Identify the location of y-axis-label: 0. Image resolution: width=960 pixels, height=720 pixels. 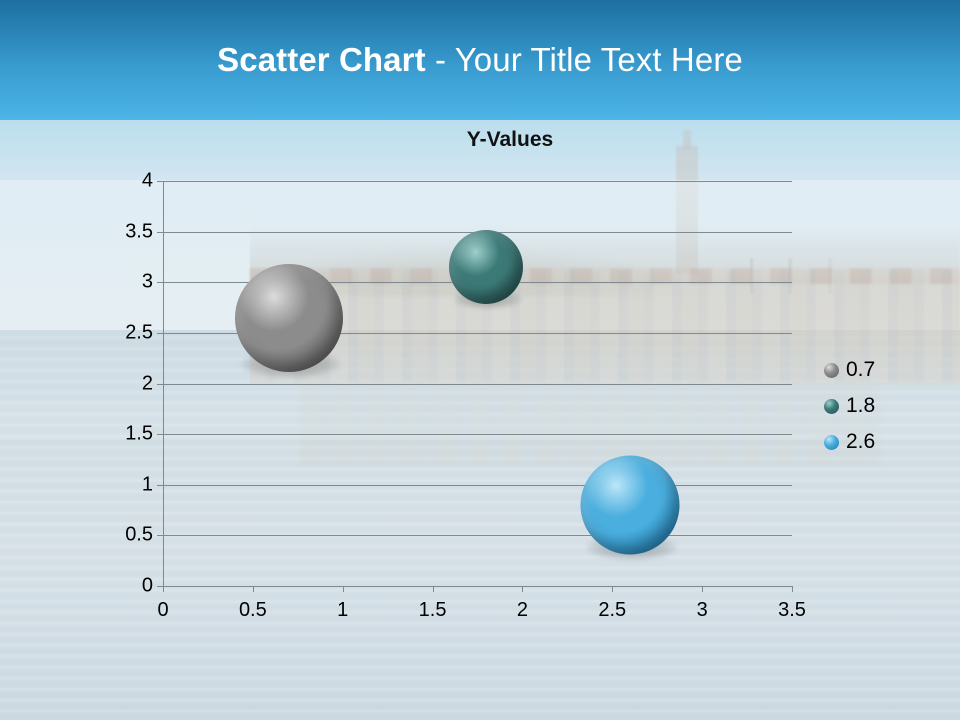
(147, 585).